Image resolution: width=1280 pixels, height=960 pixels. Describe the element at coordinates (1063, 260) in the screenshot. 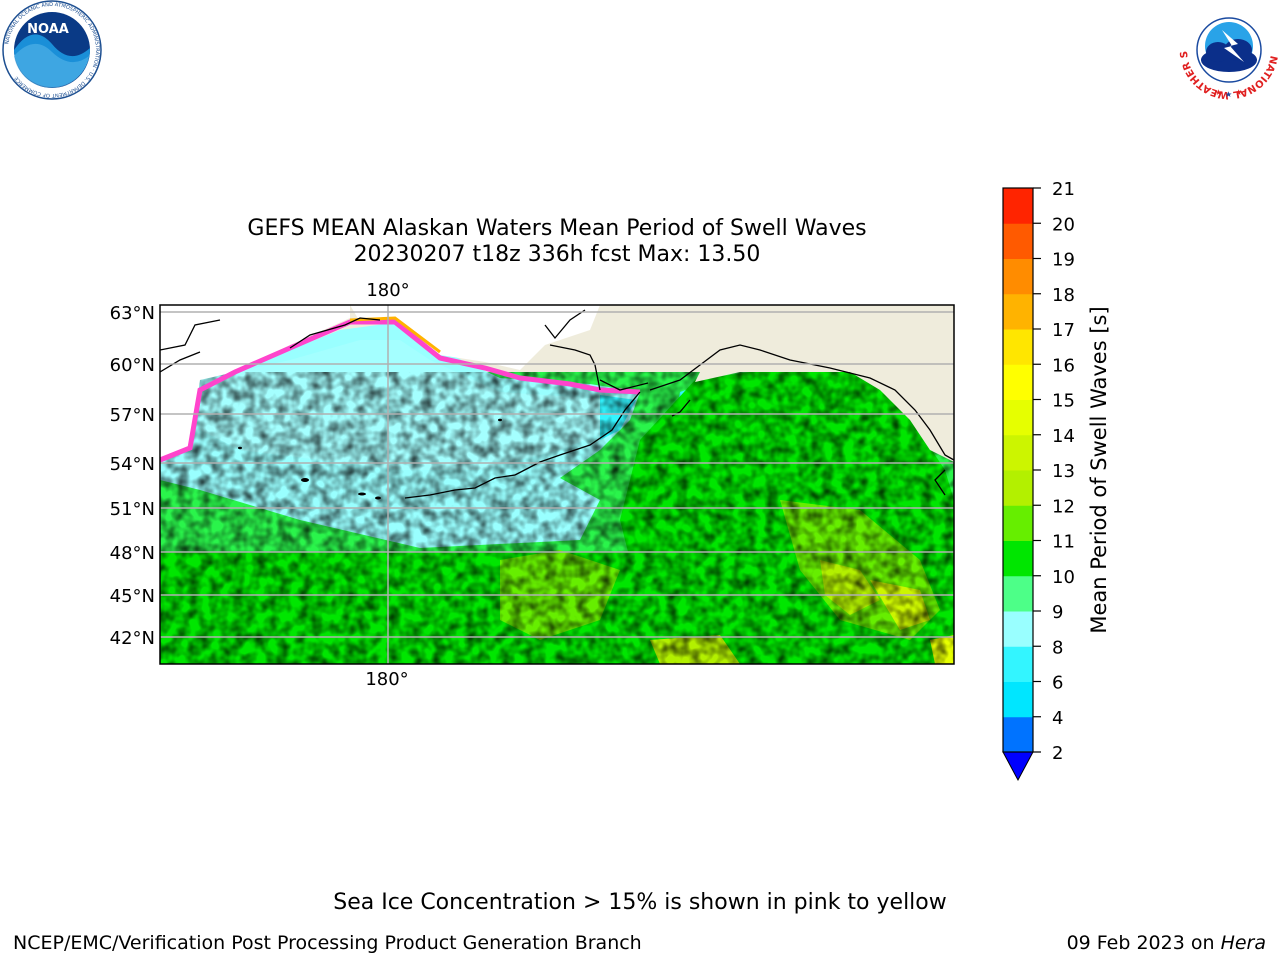

I see `colorbar-tick-label: 19` at that location.